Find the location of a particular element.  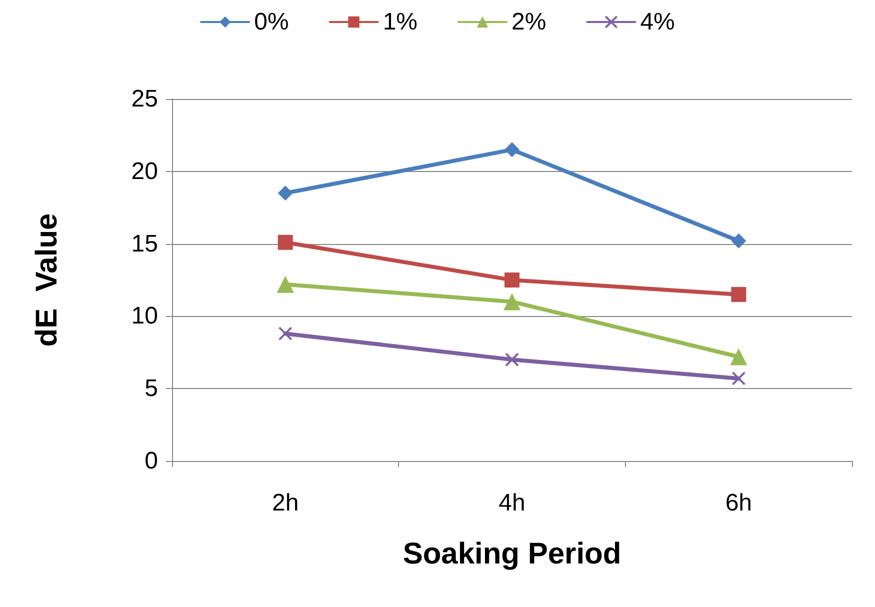

y-tick-label: 10 is located at coordinates (144, 316).